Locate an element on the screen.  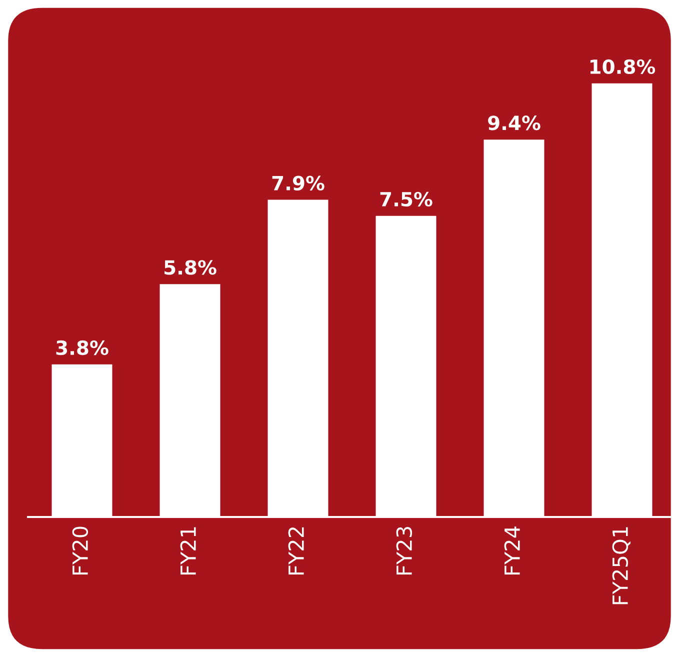
data-label: 7.9% is located at coordinates (298, 183).